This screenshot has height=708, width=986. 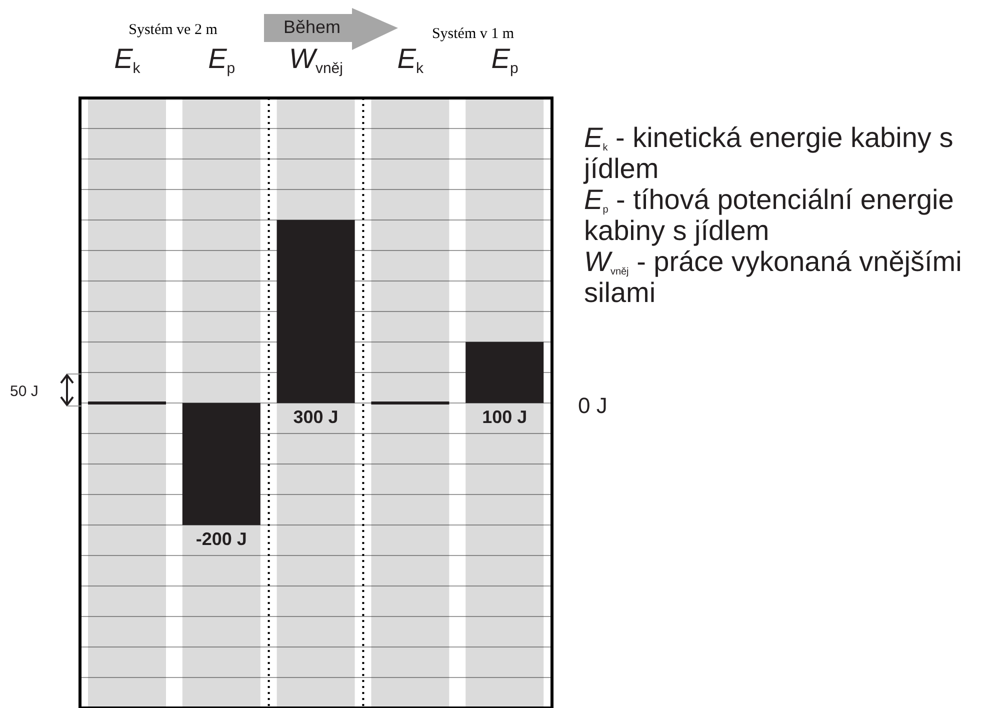 I want to click on text: Systém ve 2 m, so click(x=173, y=30).